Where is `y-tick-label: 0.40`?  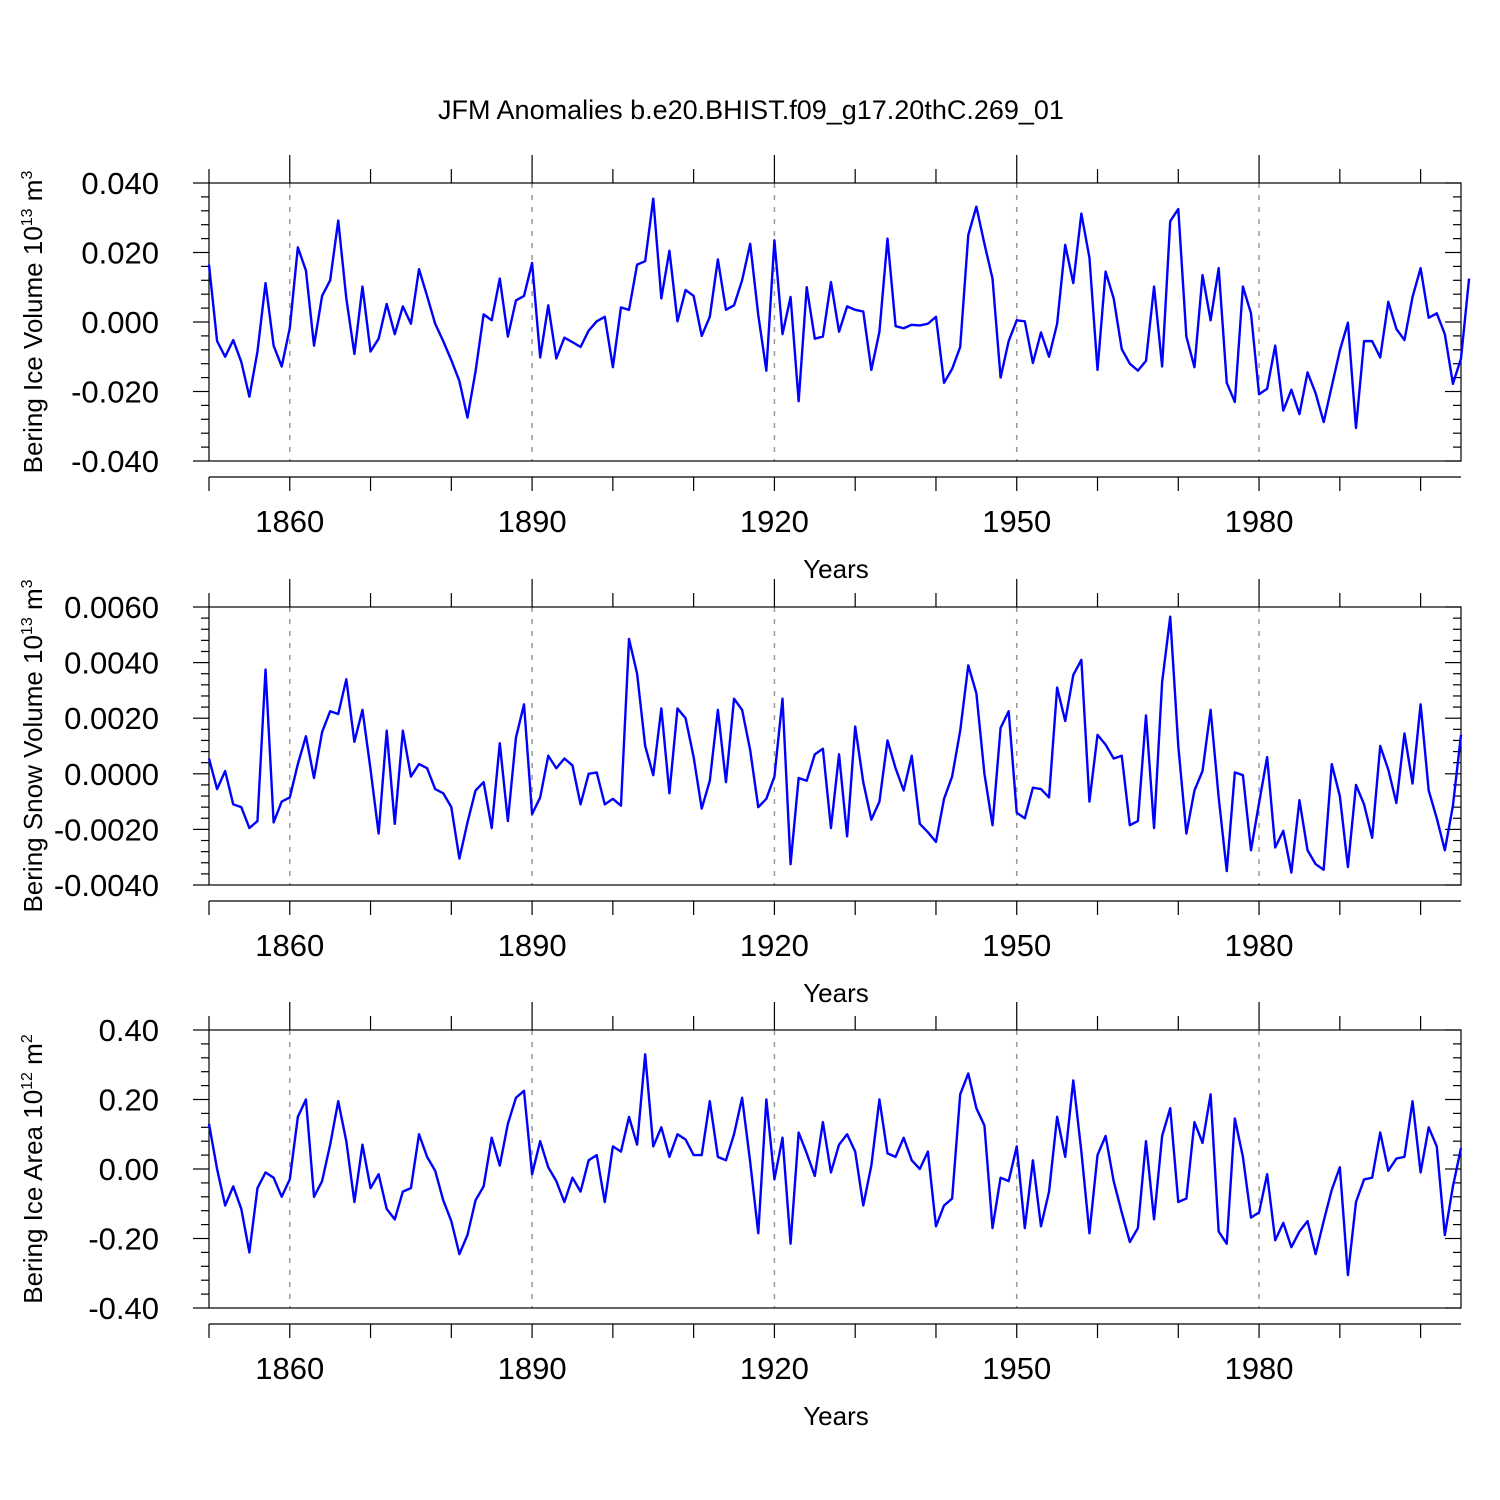 y-tick-label: 0.40 is located at coordinates (129, 1030).